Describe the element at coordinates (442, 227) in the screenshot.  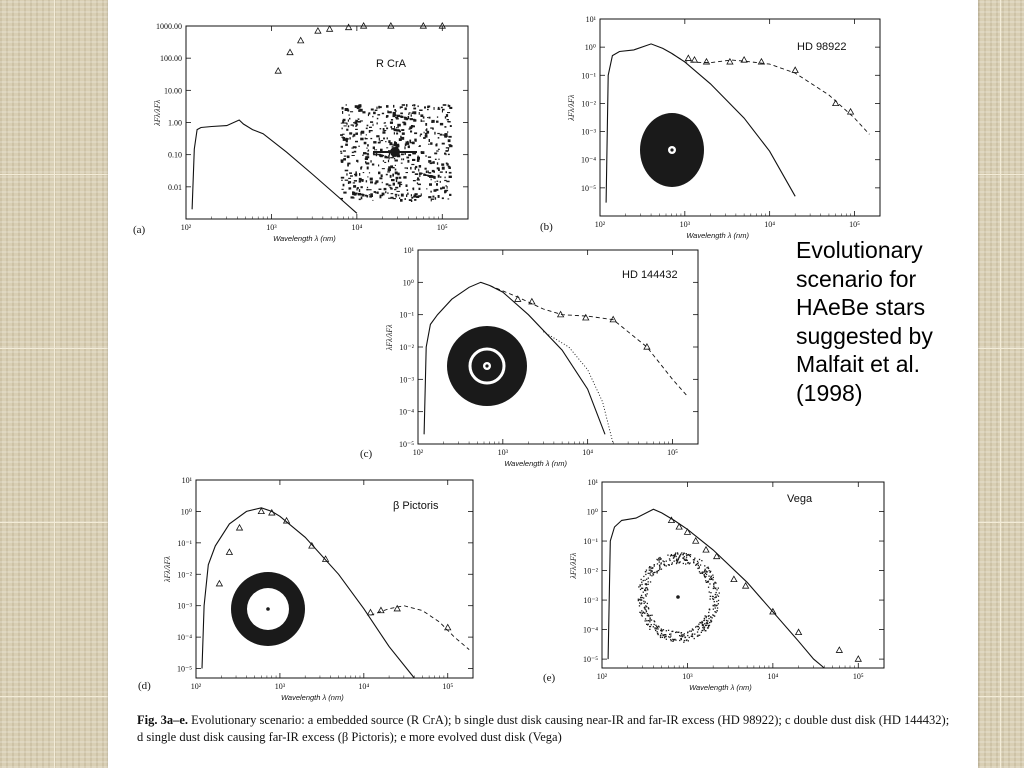
I see `x-tick-label: 10⁵` at that location.